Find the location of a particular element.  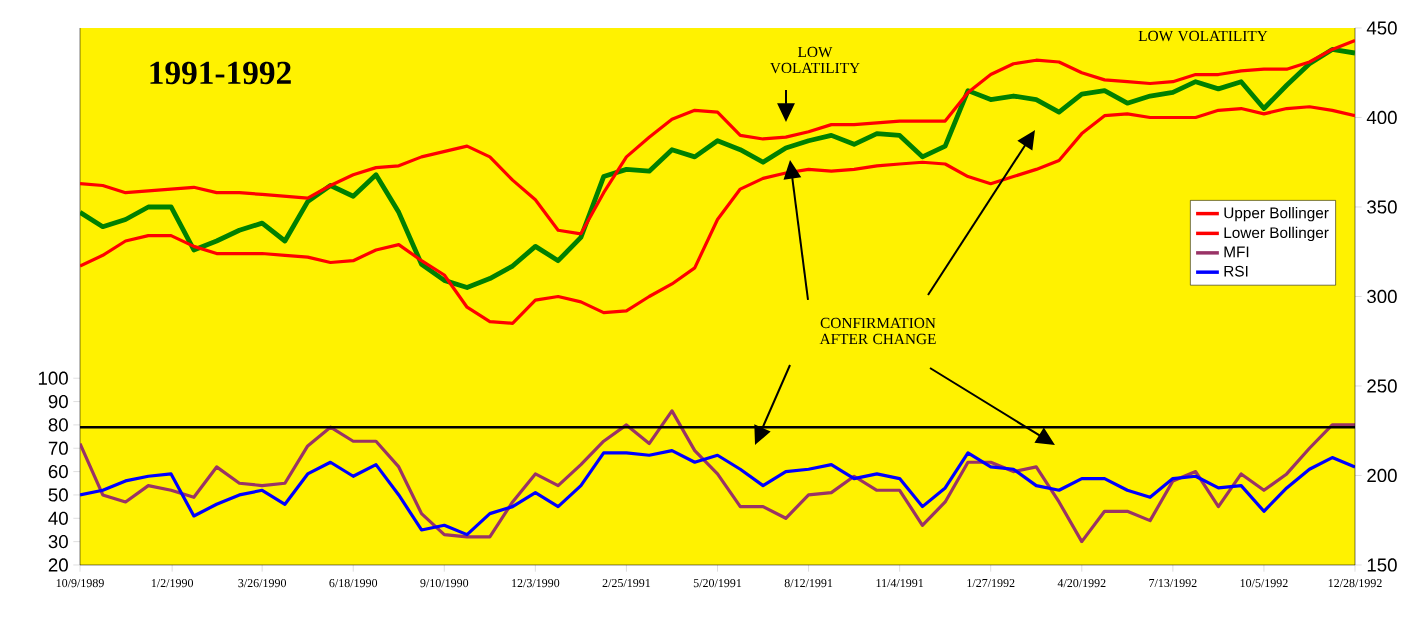

x-tick-label: 8/12/1991 is located at coordinates (808, 583).